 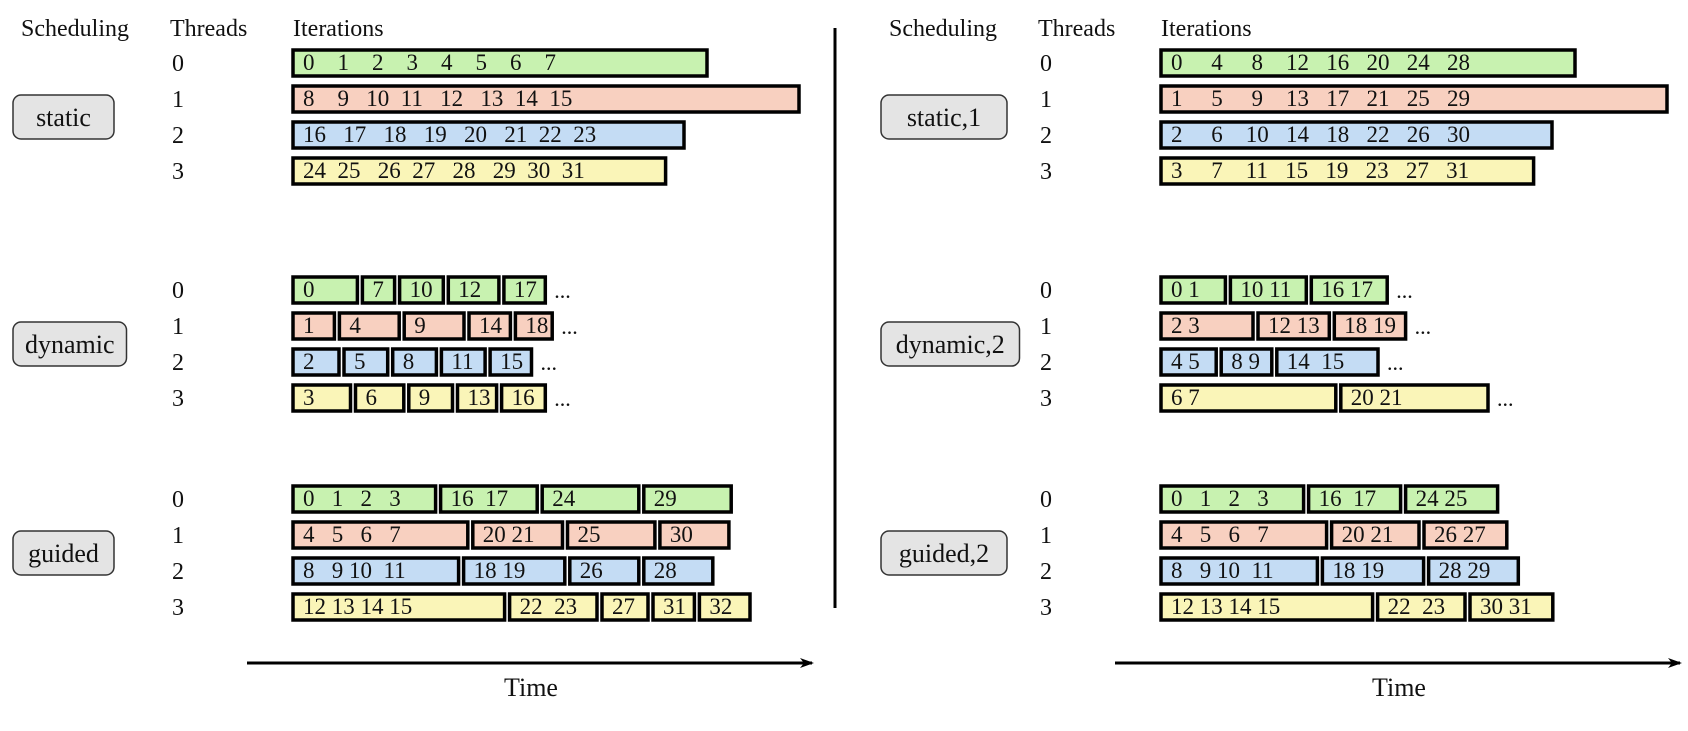 What do you see at coordinates (1320, 98) in the screenshot?
I see `iteration-block-label: 1 5 9 13 17 21 25 29` at bounding box center [1320, 98].